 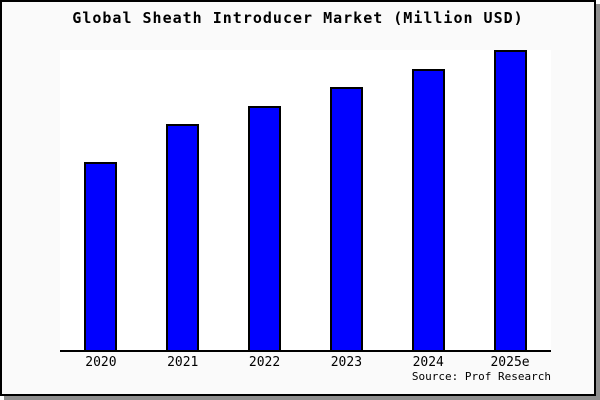 What do you see at coordinates (428, 362) in the screenshot?
I see `x-tick-2024: 2024` at bounding box center [428, 362].